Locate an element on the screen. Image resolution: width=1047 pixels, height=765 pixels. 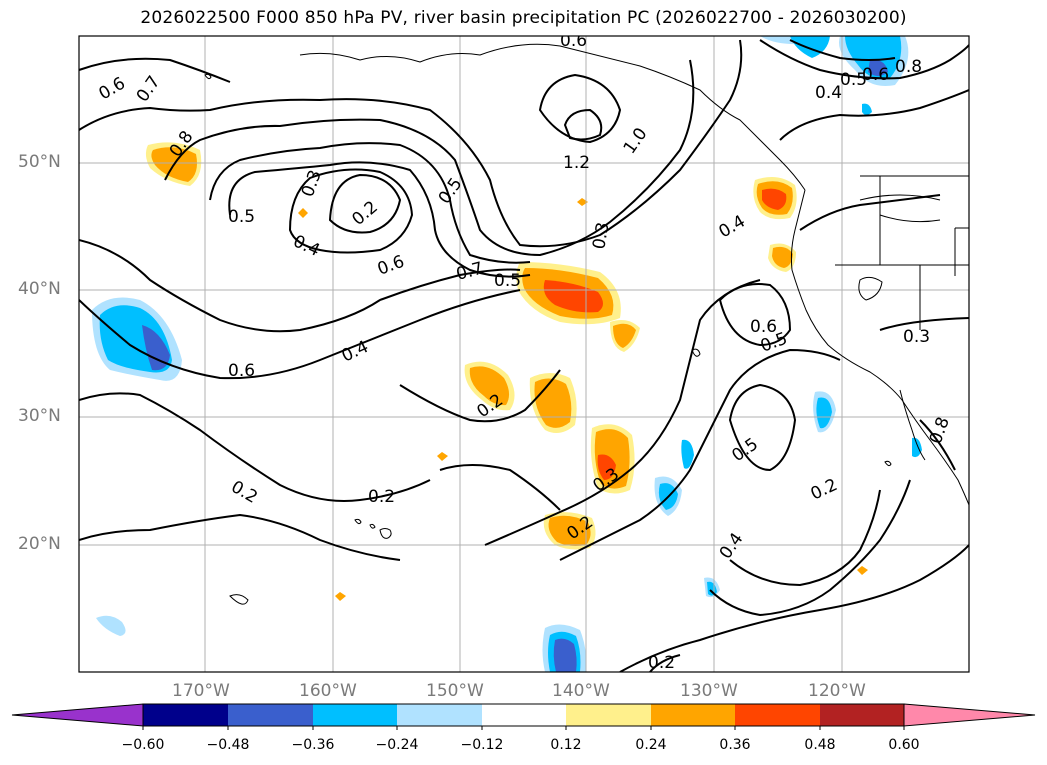
colorbar-tick-label: −0.36 is located at coordinates (313, 745).